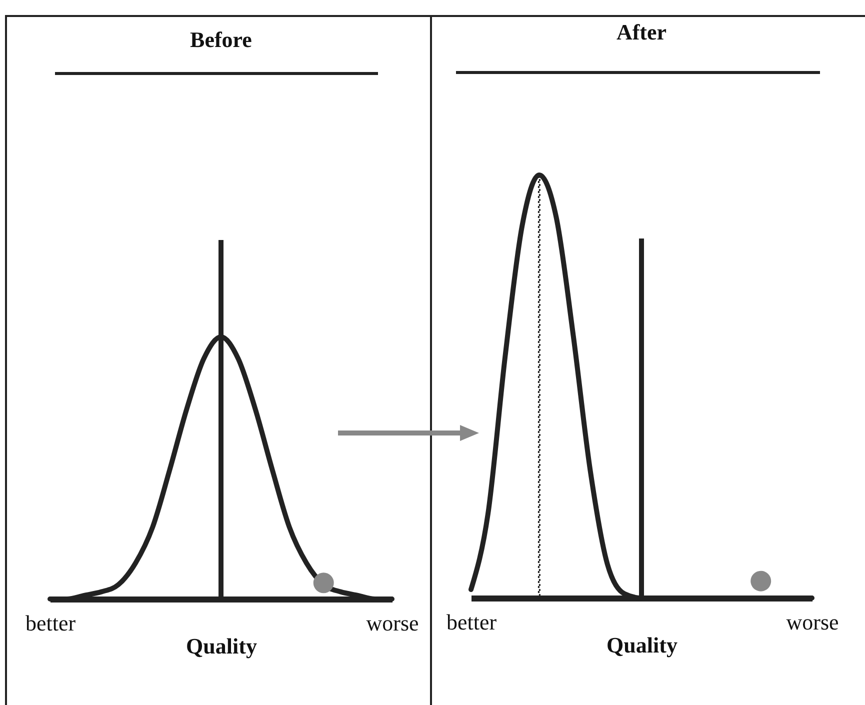 The image size is (865, 705). What do you see at coordinates (221, 39) in the screenshot?
I see `chart-title: Before` at bounding box center [221, 39].